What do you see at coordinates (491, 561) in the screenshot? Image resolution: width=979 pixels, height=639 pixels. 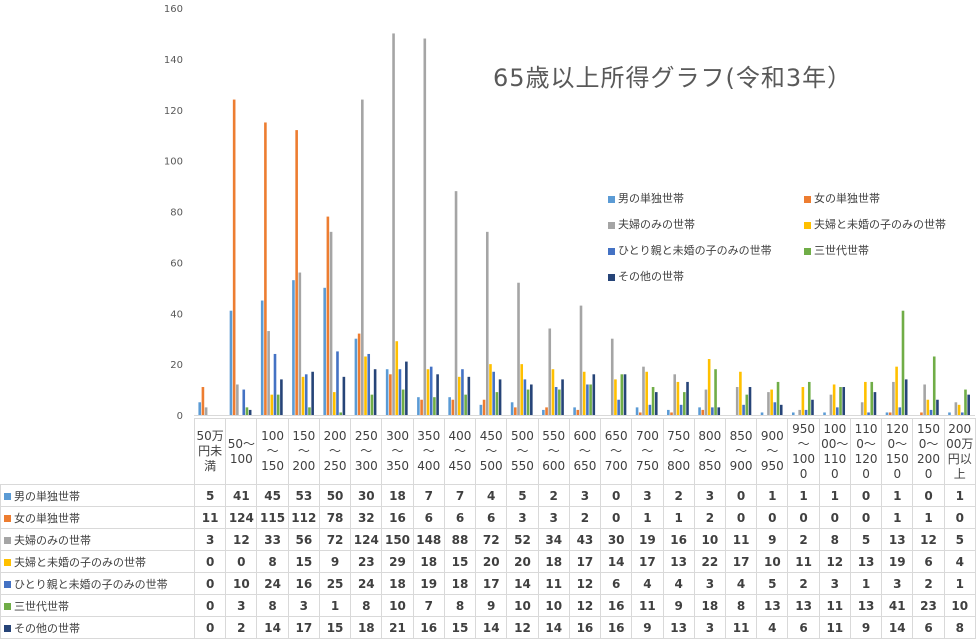 I see `table-cell: 20` at bounding box center [491, 561].